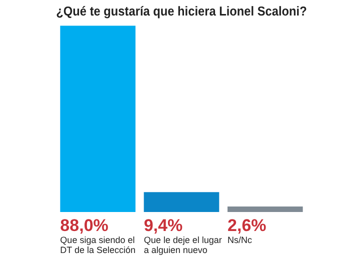  What do you see at coordinates (163, 226) in the screenshot?
I see `data-label: 9,4%` at bounding box center [163, 226].